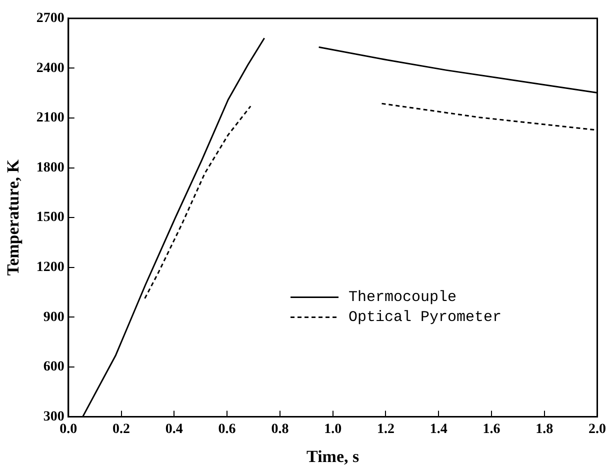  I want to click on x-tick-label: 0.4, so click(174, 429).